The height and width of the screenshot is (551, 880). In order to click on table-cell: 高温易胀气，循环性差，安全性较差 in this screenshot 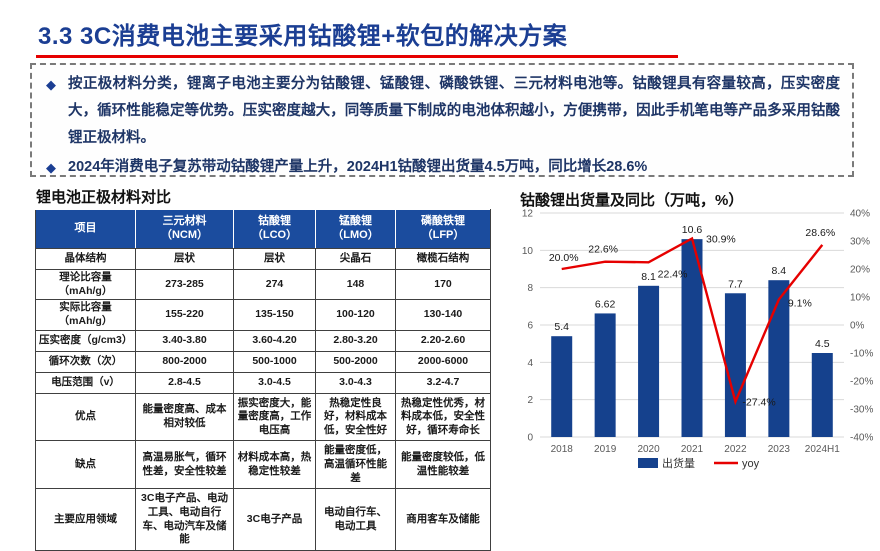, I will do `click(184, 465)`.